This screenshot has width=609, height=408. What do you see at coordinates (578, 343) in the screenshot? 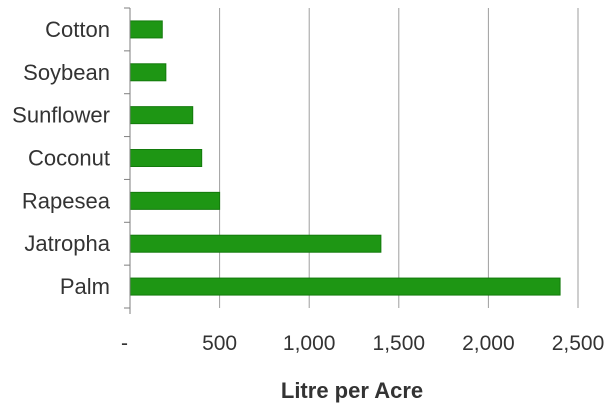
I see `x-tick-label-2500: 2,500` at bounding box center [578, 343].